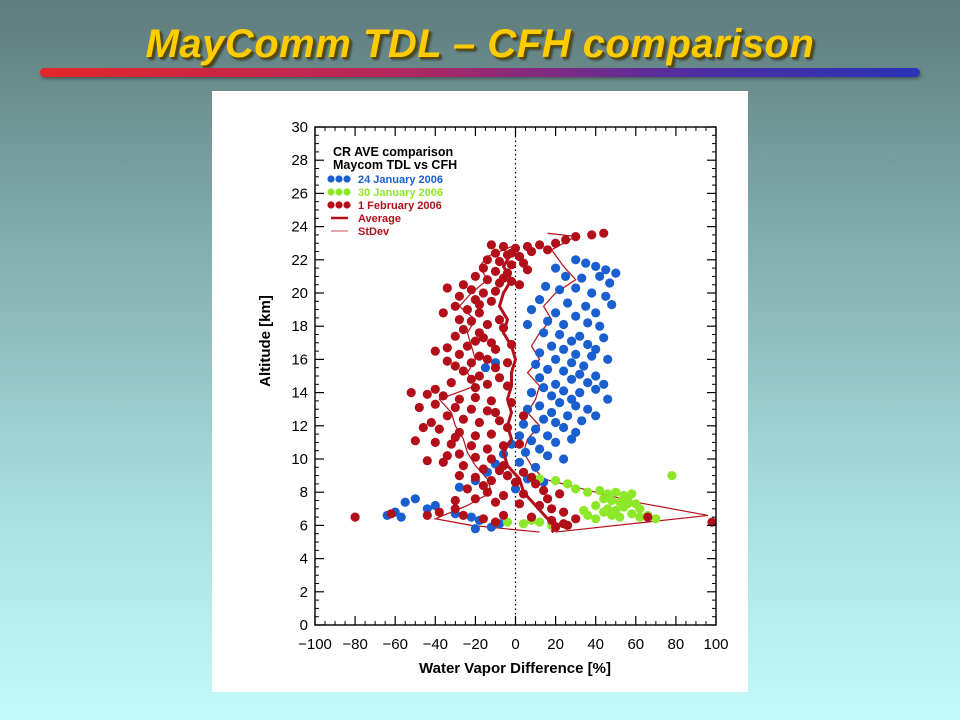 This screenshot has height=720, width=960. Describe the element at coordinates (379, 219) in the screenshot. I see `legend-label-average: Average` at that location.